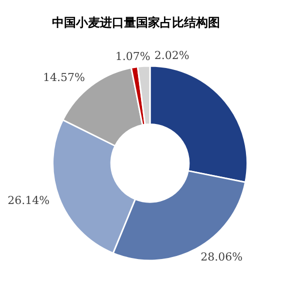  I want to click on data-label: 1.07%, so click(132, 57).